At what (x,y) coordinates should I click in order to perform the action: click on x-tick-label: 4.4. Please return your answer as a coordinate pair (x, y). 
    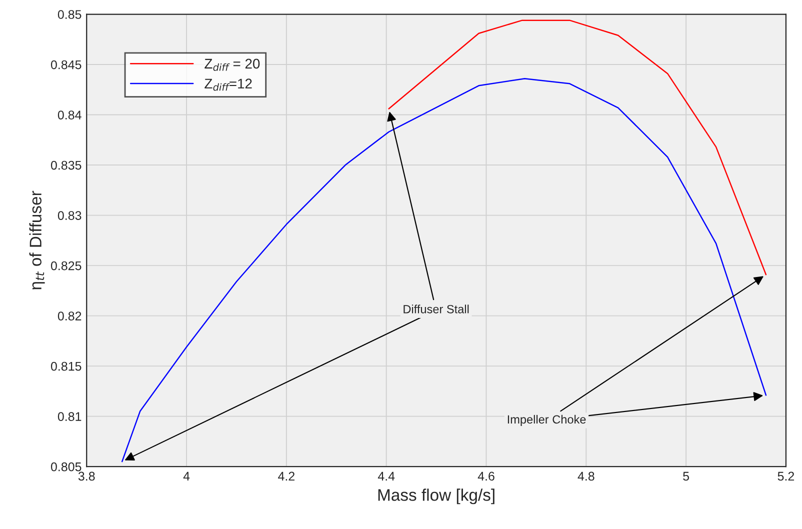
    Looking at the image, I should click on (386, 476).